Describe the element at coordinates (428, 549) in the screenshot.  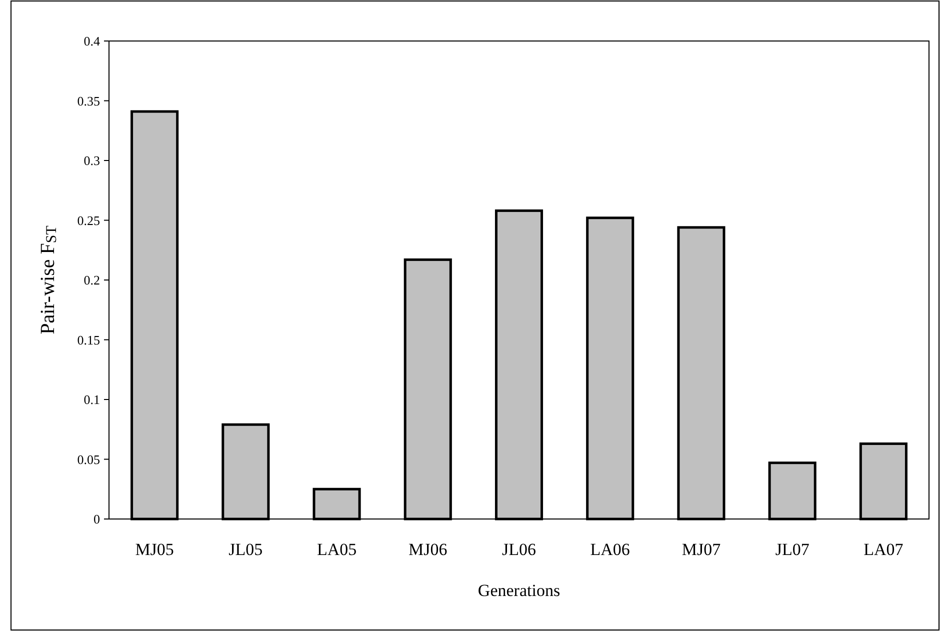
I see `x-tick-label: MJ06` at that location.